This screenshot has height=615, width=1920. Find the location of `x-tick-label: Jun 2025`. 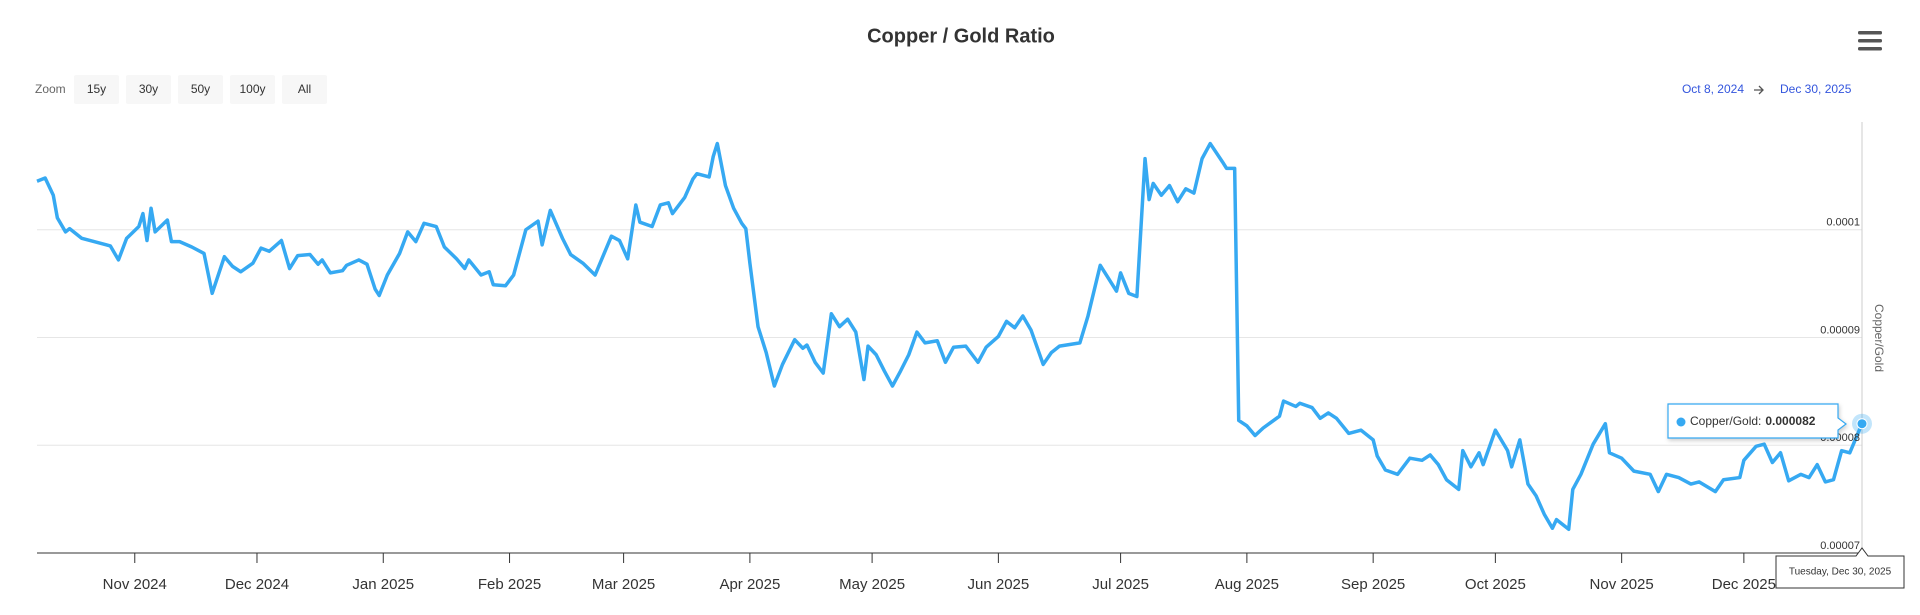

x-tick-label: Jun 2025 is located at coordinates (999, 584).